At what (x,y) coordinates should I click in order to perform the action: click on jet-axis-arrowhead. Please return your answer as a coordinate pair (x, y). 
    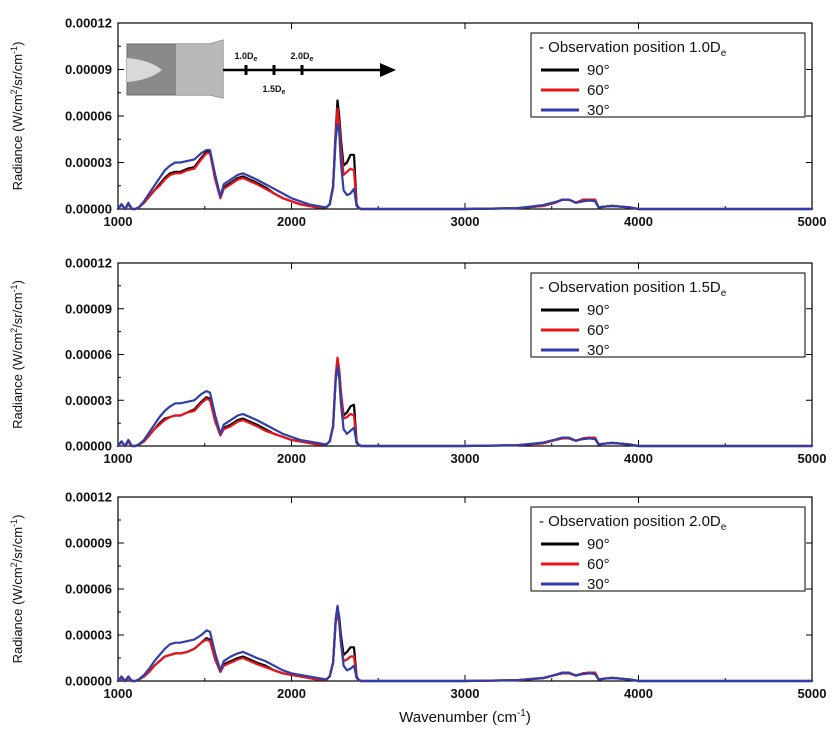
    Looking at the image, I should click on (388, 70).